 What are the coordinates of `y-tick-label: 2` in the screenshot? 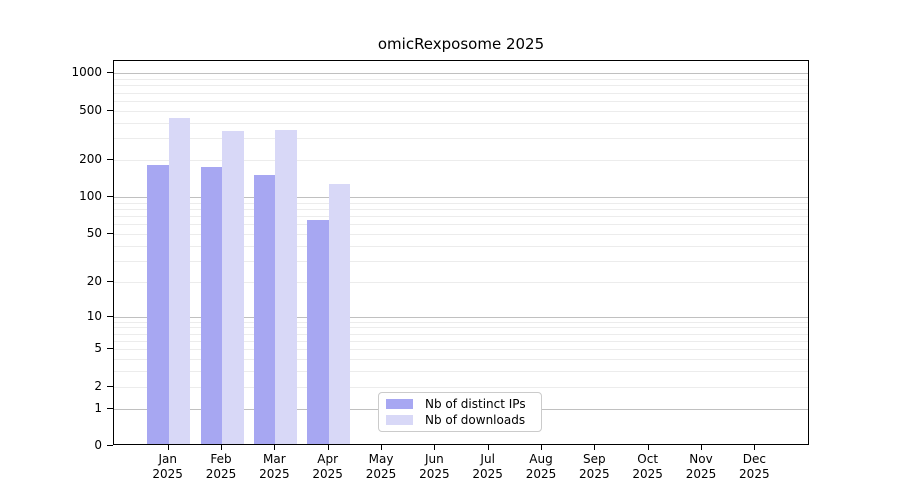 It's located at (98, 385).